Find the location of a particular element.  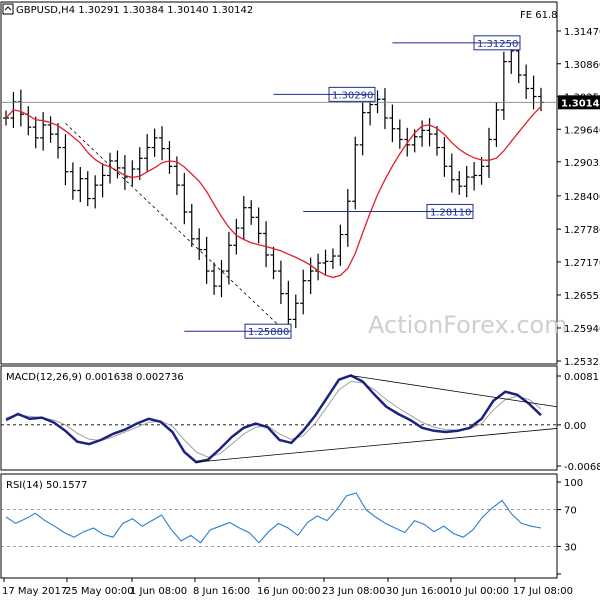

time-tick-label: 17 Jul 08:00 is located at coordinates (543, 591).